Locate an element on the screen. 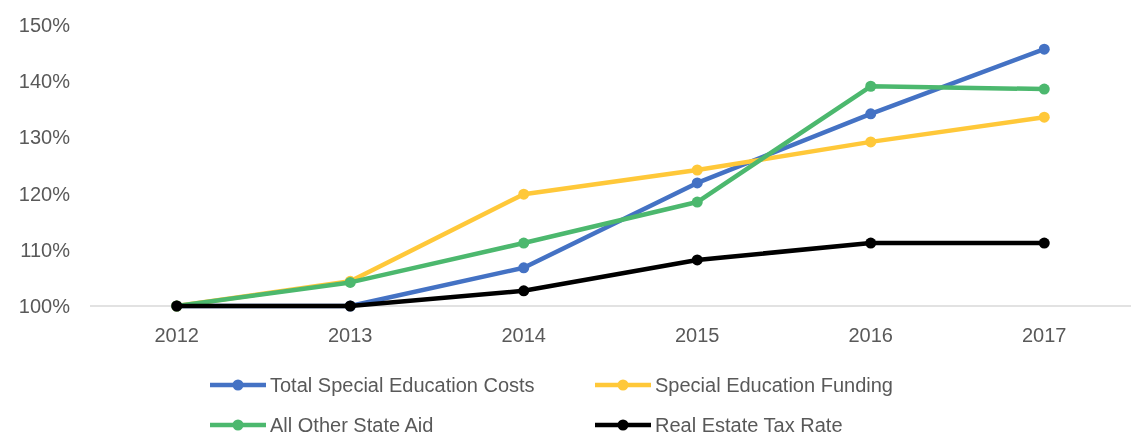 This screenshot has height=435, width=1143. x-tick-label: 2012 is located at coordinates (176, 335).